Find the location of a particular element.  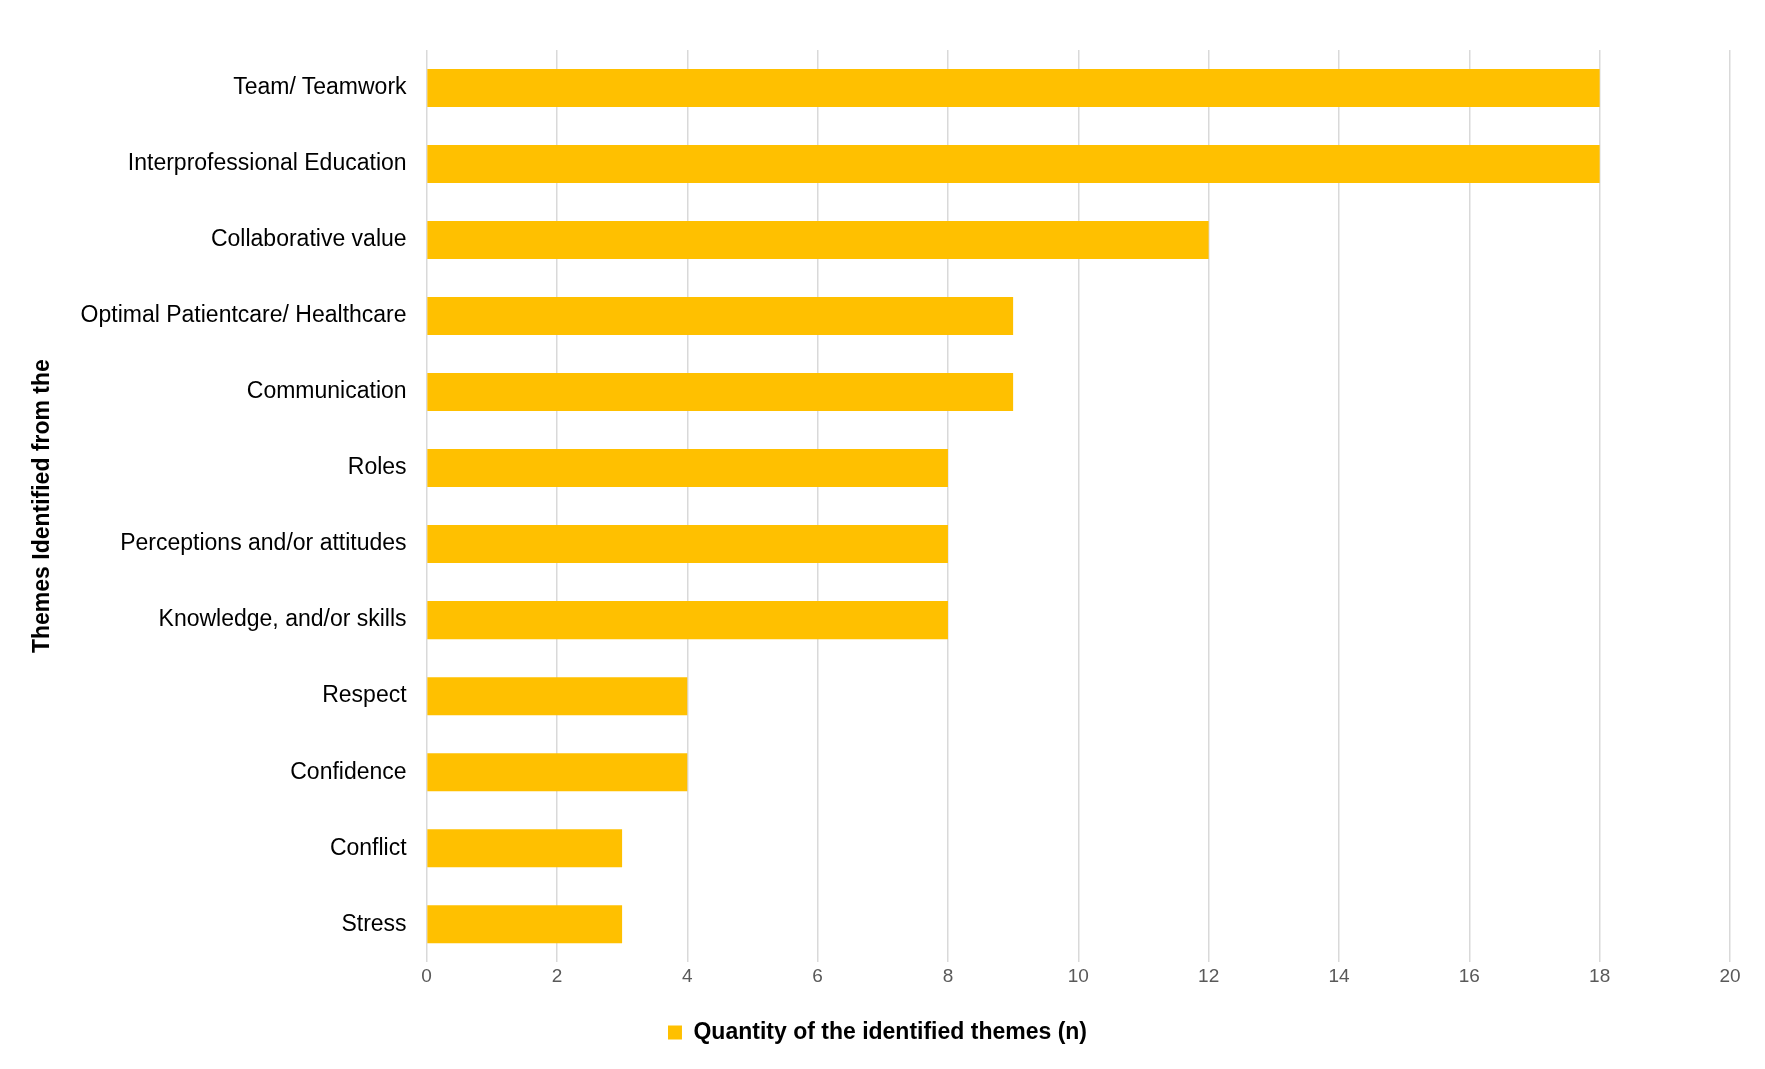

y-tick-label: Optimal Patientcare/ Healthcare is located at coordinates (243, 314).